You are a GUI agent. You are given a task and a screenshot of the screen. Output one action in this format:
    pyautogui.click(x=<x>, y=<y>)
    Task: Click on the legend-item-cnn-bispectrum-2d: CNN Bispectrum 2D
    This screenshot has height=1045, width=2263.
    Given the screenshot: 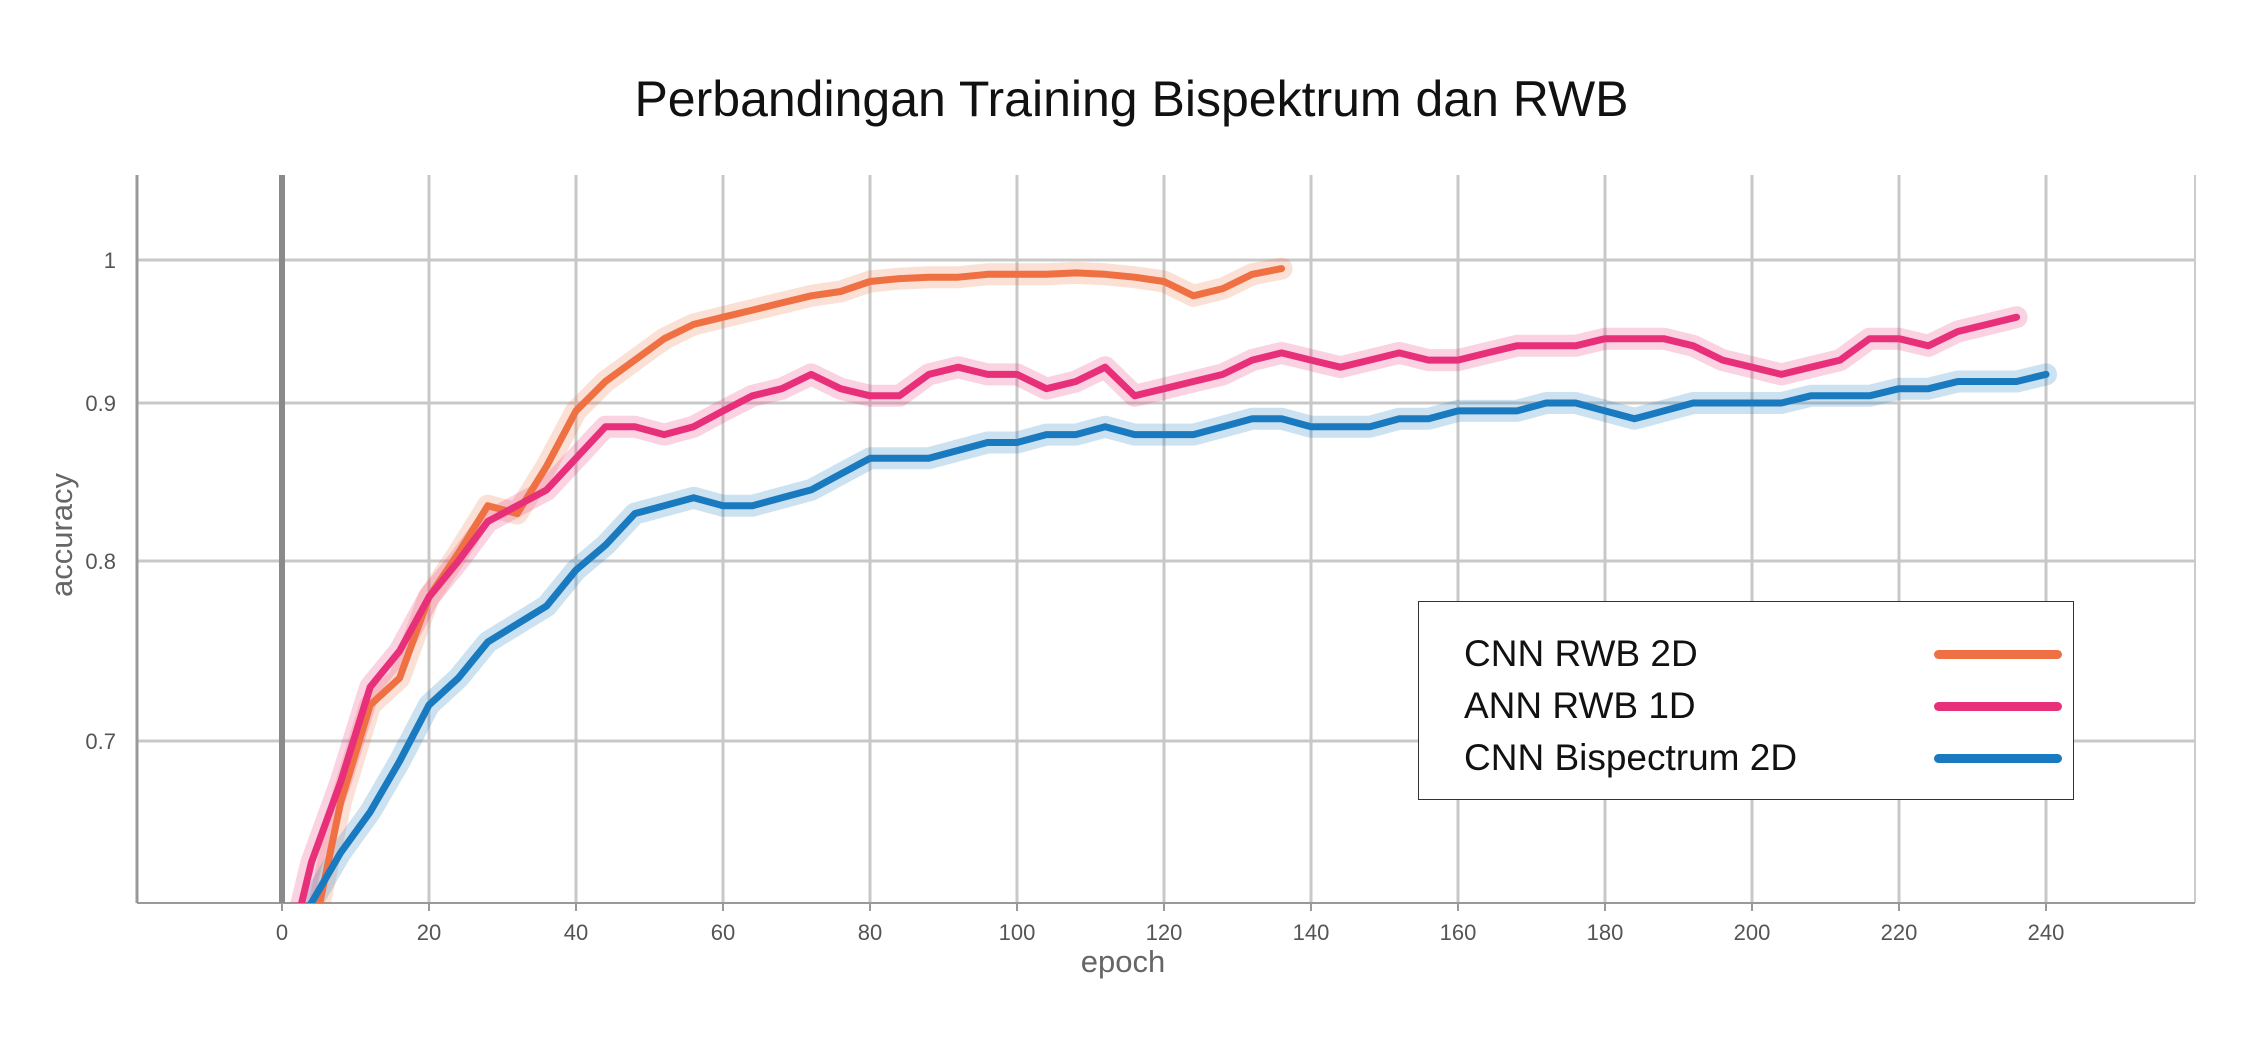 What is the action you would take?
    pyautogui.click(x=1763, y=758)
    